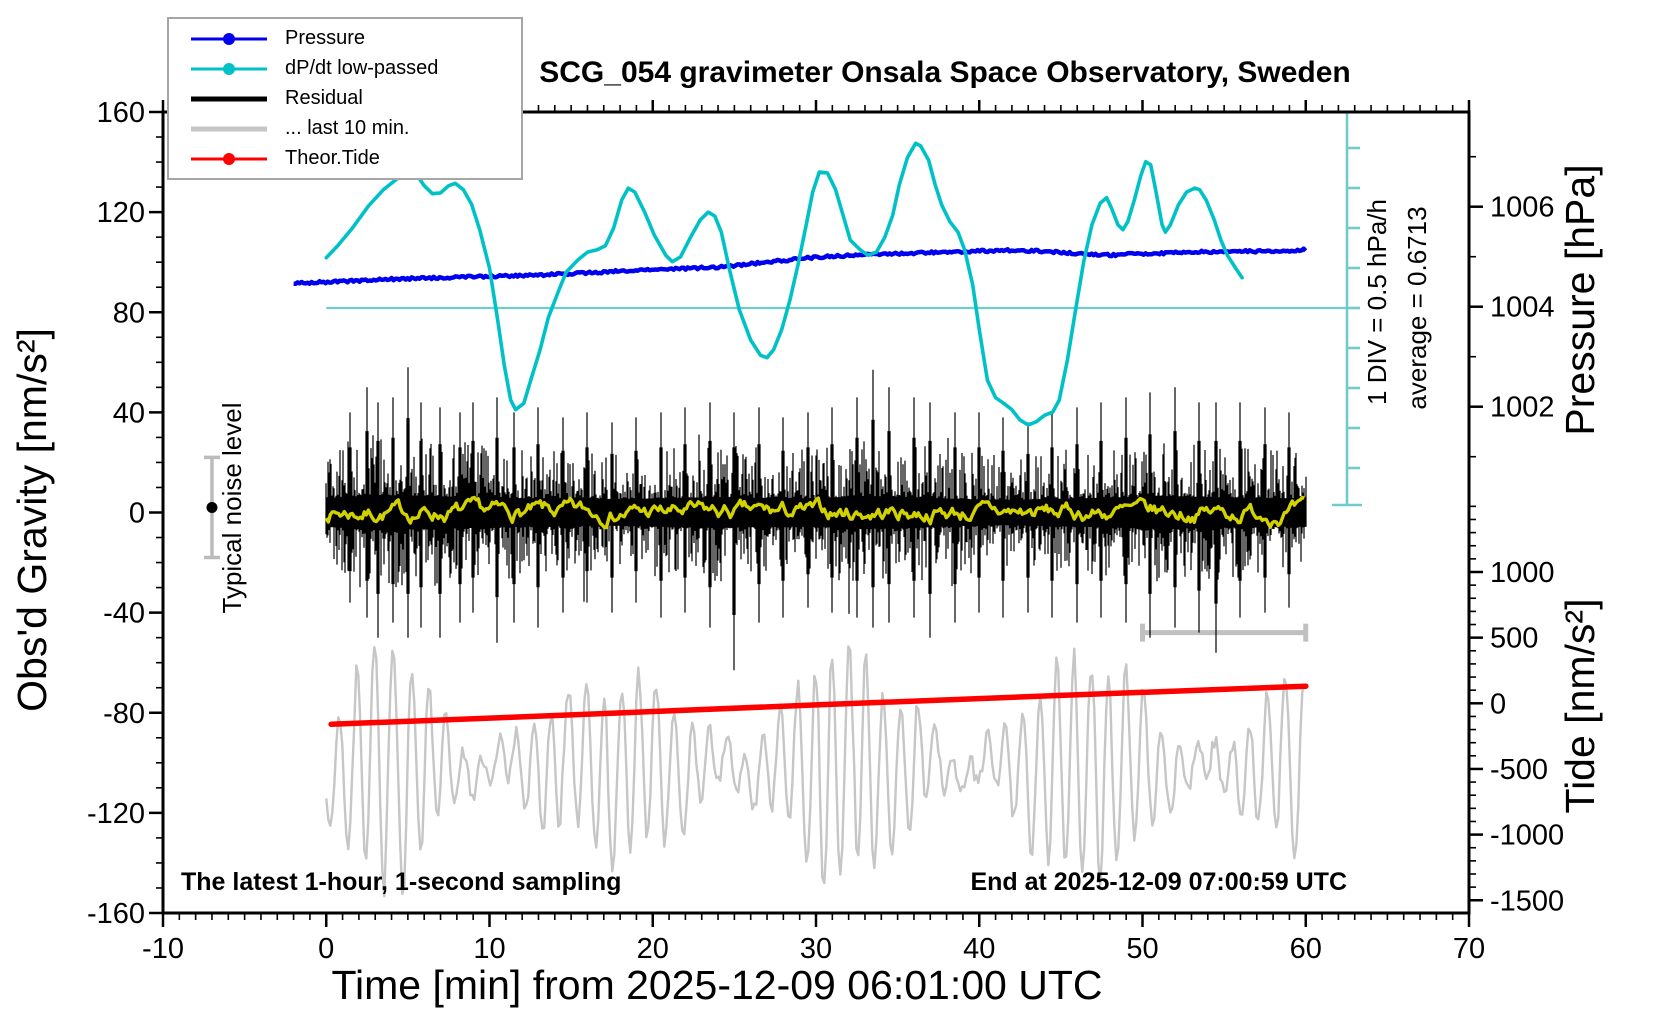 This screenshot has width=1660, height=1020. I want to click on legend-residual-line, so click(229, 98).